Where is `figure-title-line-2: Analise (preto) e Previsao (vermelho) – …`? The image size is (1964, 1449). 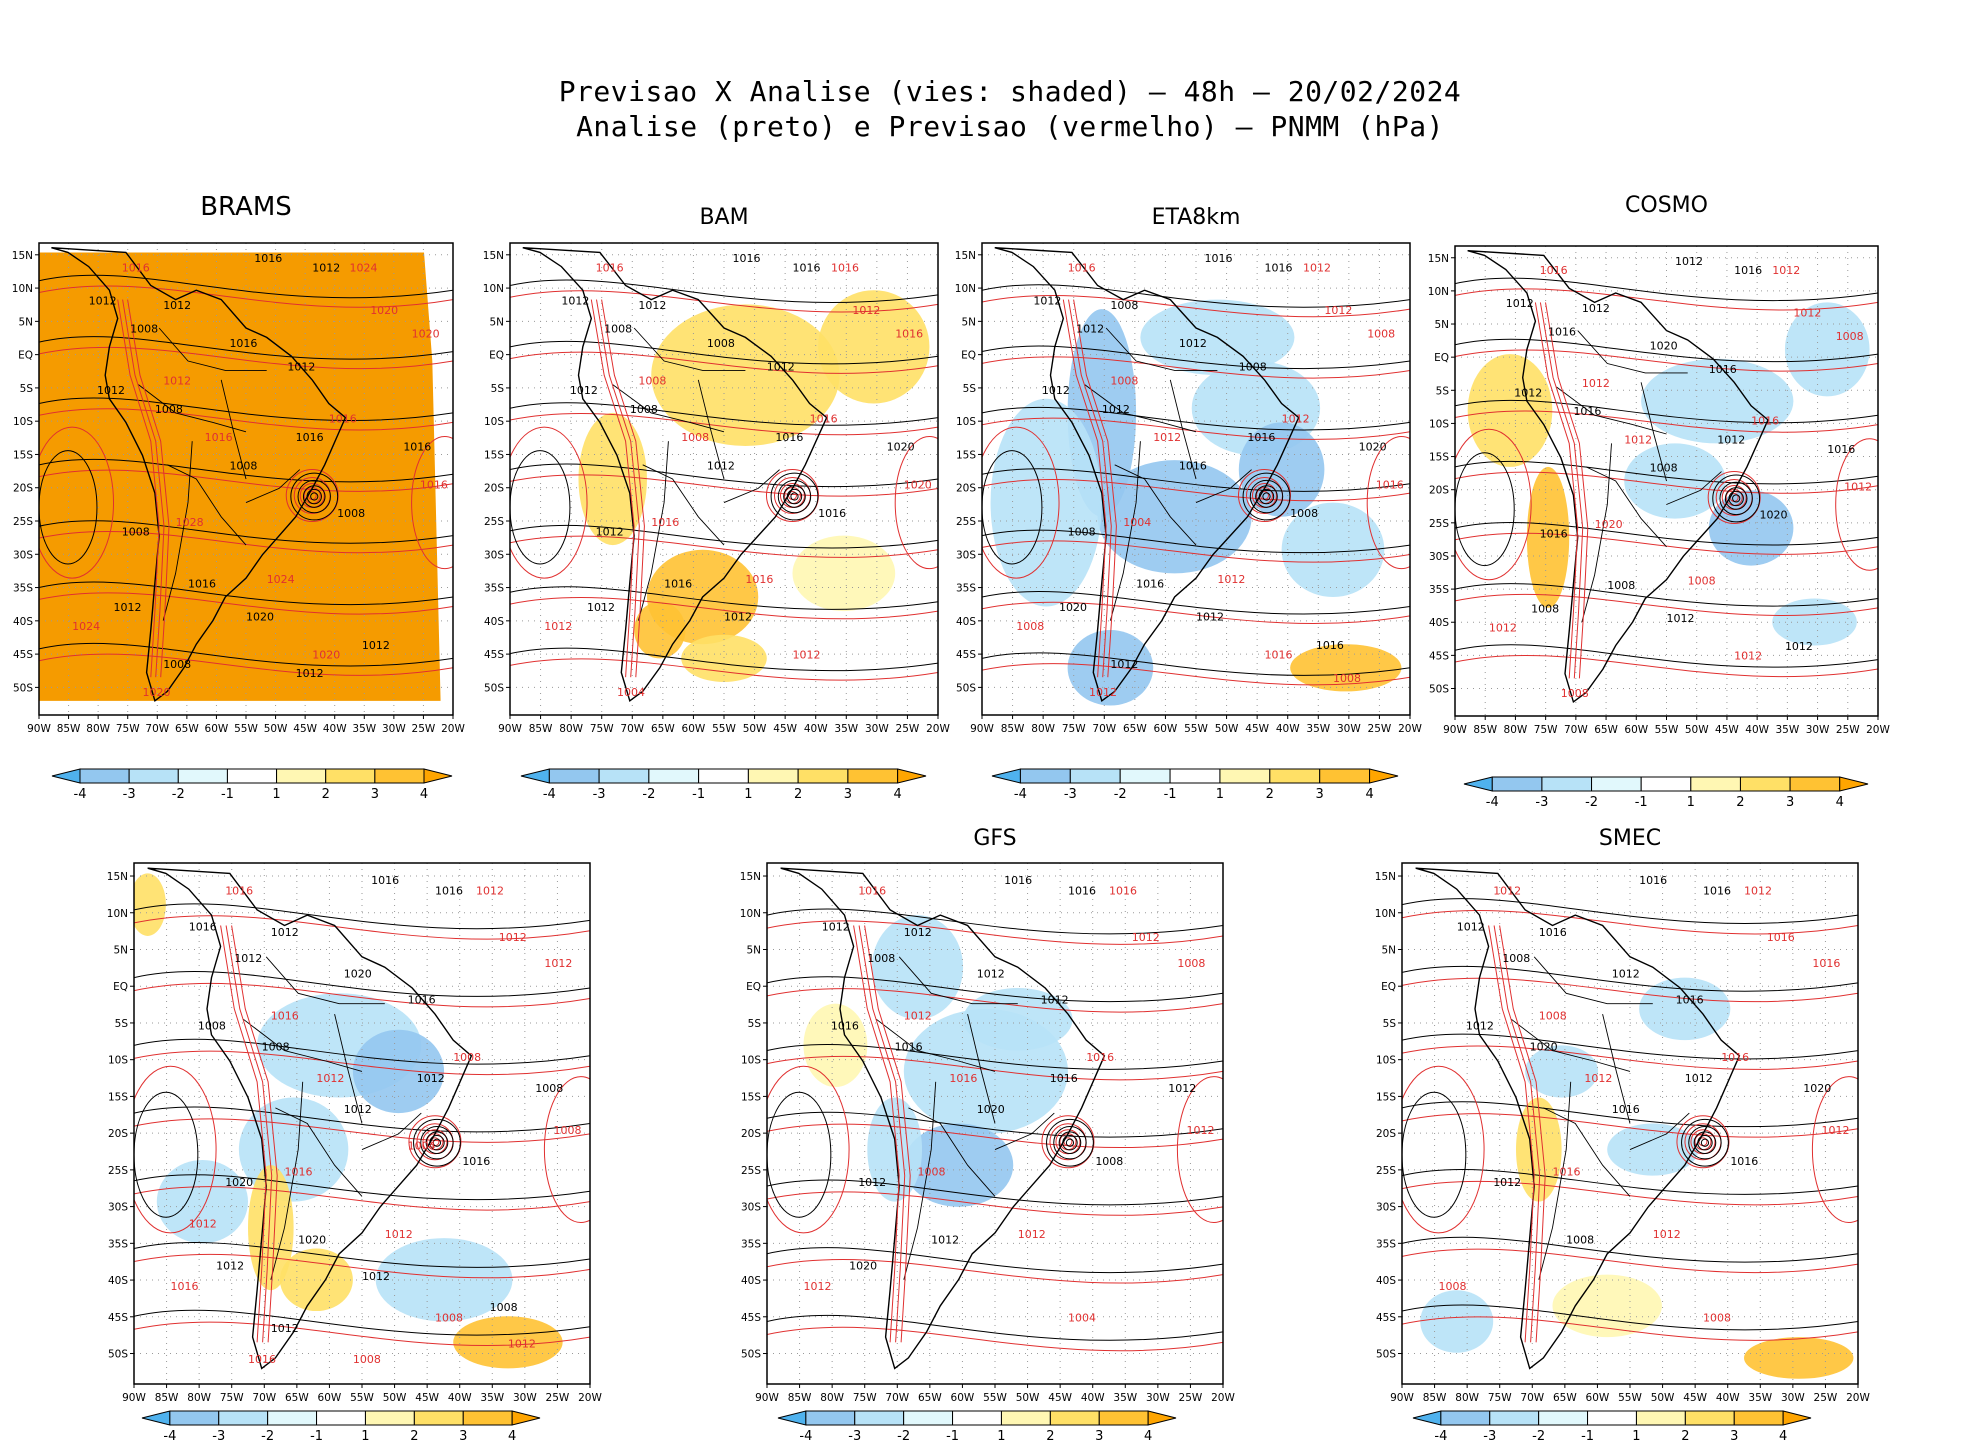 figure-title-line-2: Analise (preto) e Previsao (vermelho) – … is located at coordinates (1010, 126).